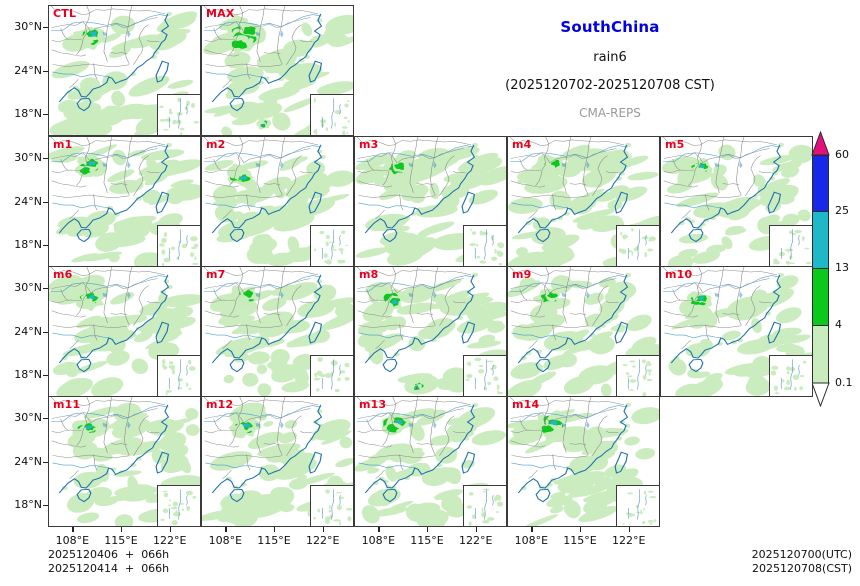  What do you see at coordinates (610, 85) in the screenshot?
I see `period-title: (2025120702-2025120708 CST)` at bounding box center [610, 85].